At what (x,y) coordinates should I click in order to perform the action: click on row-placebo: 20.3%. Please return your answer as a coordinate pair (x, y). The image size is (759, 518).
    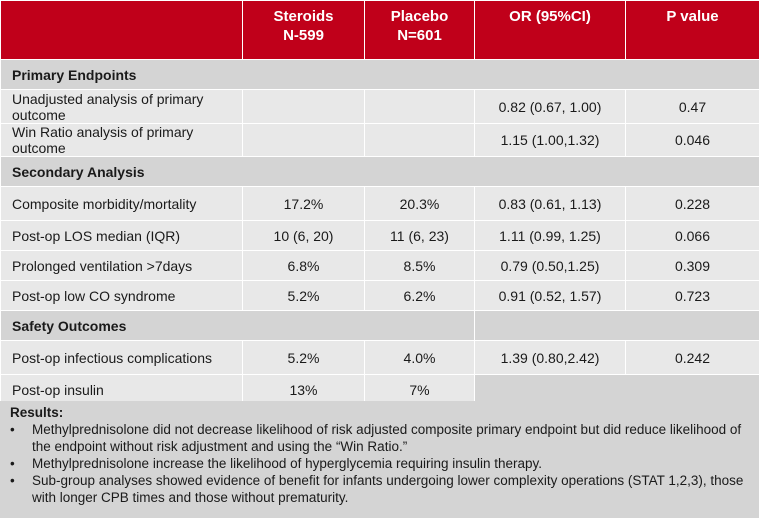
    Looking at the image, I should click on (419, 203).